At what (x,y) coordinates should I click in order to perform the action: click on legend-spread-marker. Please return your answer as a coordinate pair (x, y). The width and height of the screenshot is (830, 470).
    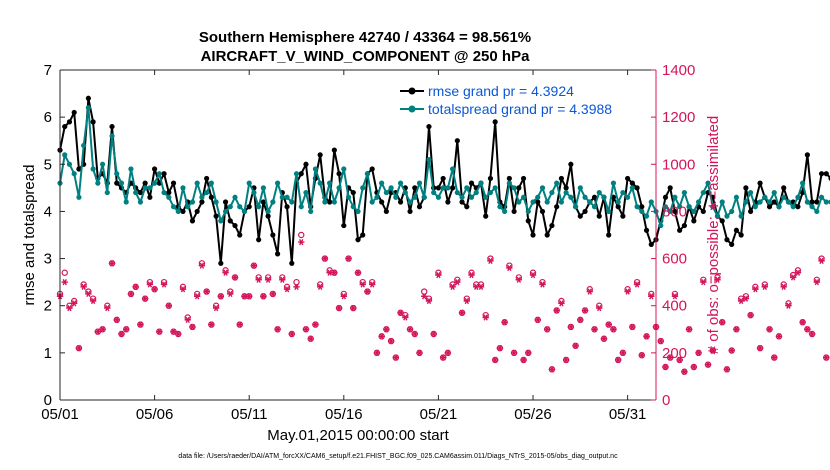
    Looking at the image, I should click on (412, 109).